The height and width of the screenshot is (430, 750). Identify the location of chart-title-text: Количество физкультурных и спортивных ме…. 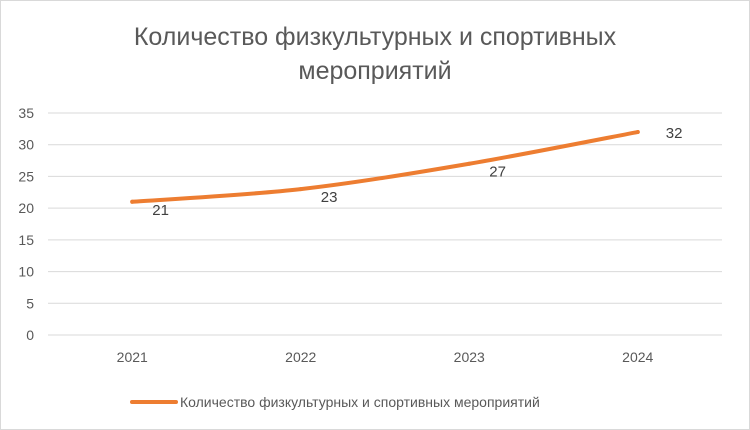
(375, 54).